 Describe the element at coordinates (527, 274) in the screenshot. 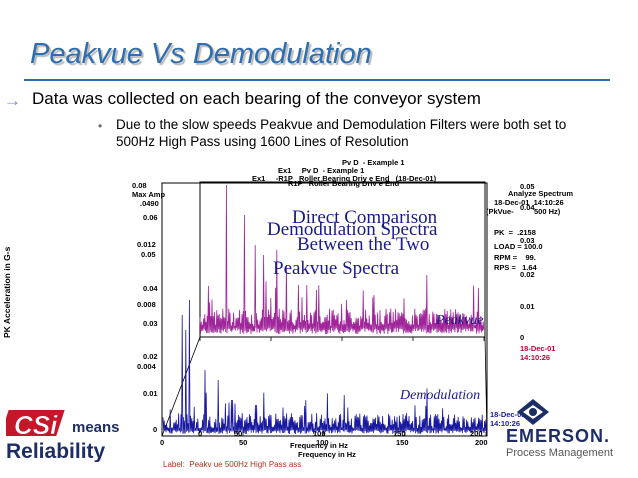

I see `y-tick-right-3: 0.02` at that location.